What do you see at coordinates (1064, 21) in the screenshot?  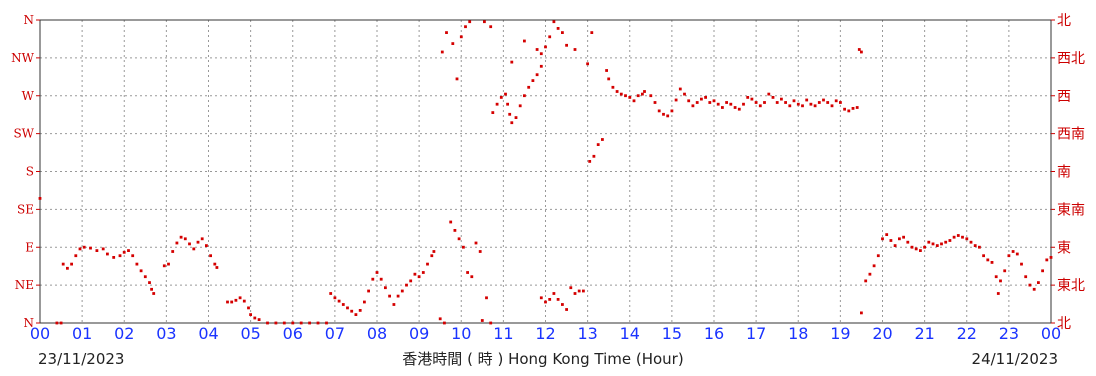 I see `y-tick-label-right: 北` at bounding box center [1064, 21].